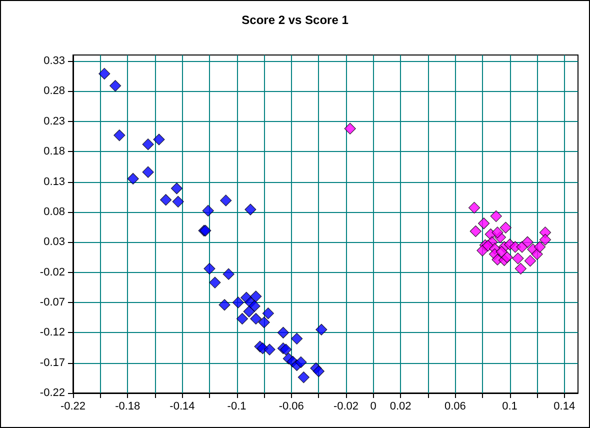  Describe the element at coordinates (346, 406) in the screenshot. I see `x-tick-label: -0.02` at that location.